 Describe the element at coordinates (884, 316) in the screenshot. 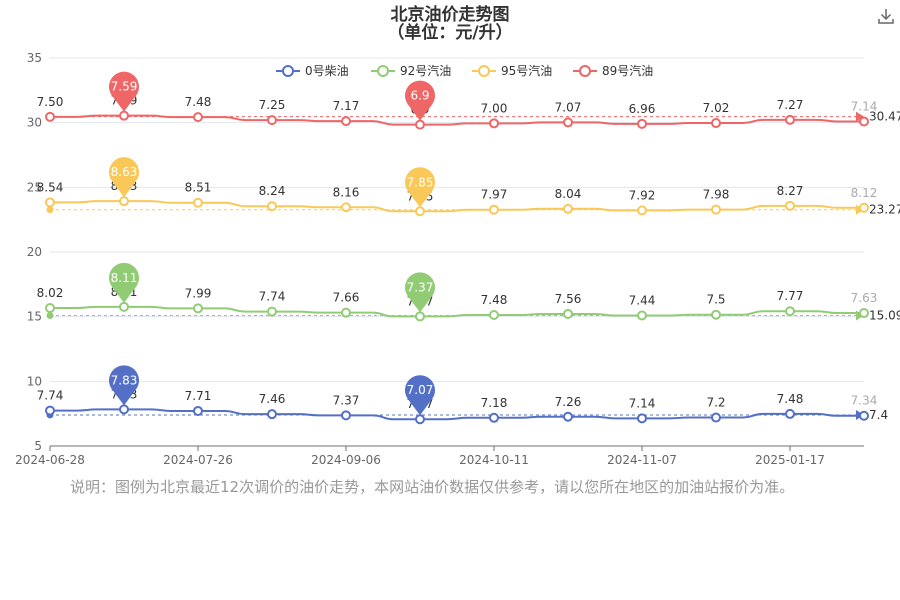

I see `average-label: 15.09` at that location.